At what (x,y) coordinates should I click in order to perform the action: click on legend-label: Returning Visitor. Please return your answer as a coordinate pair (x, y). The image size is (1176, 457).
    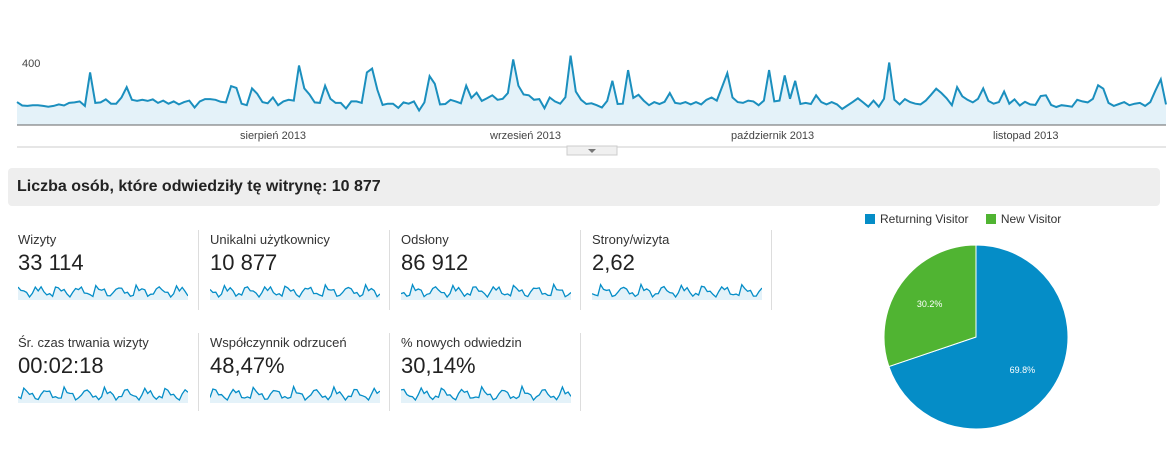
    Looking at the image, I should click on (924, 219).